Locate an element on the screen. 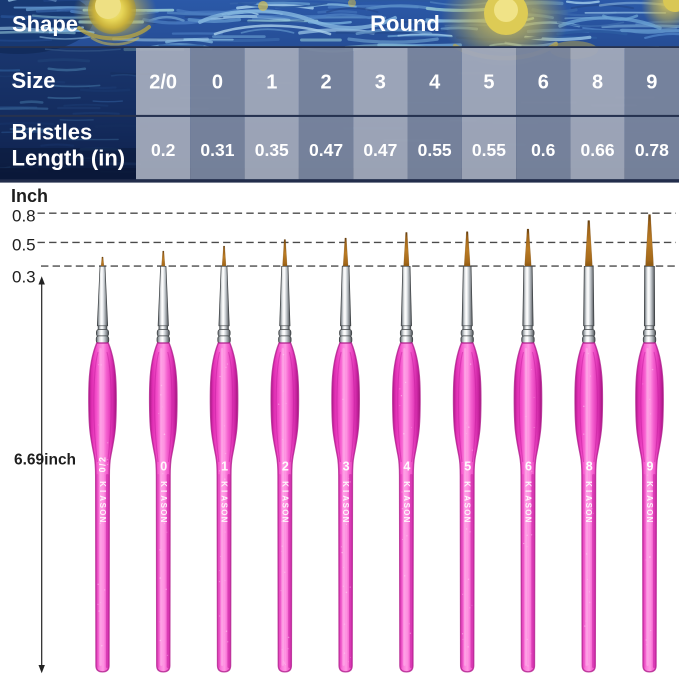  svg-text: 0.66 is located at coordinates (598, 150).